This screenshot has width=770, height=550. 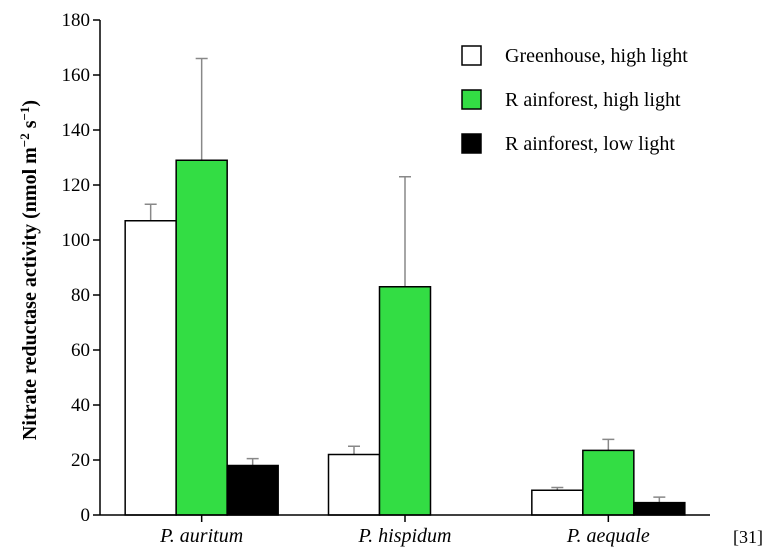 I want to click on legend-label: R ainforest, low light, so click(x=590, y=144).